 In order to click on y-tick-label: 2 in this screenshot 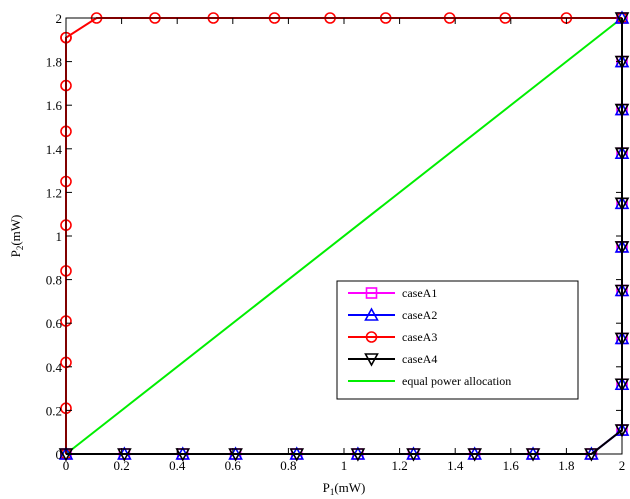, I will do `click(59, 18)`.